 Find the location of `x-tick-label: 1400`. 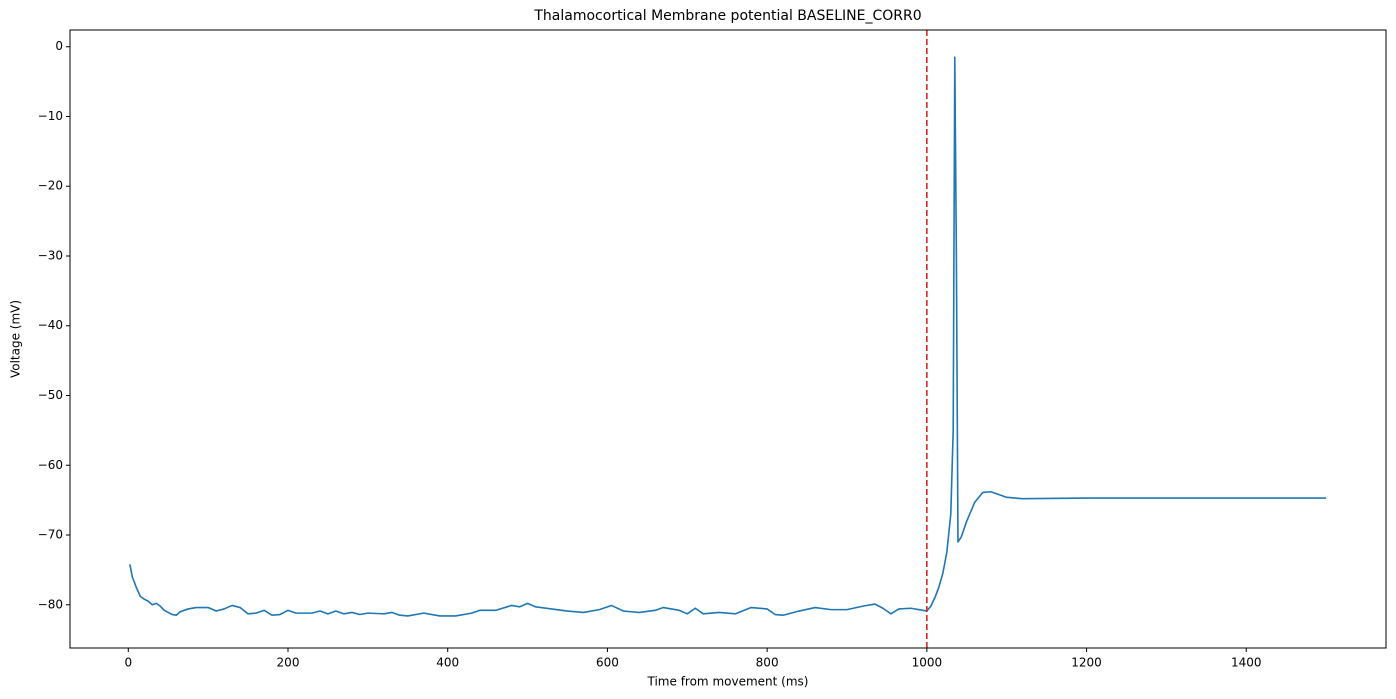

x-tick-label: 1400 is located at coordinates (1246, 663).